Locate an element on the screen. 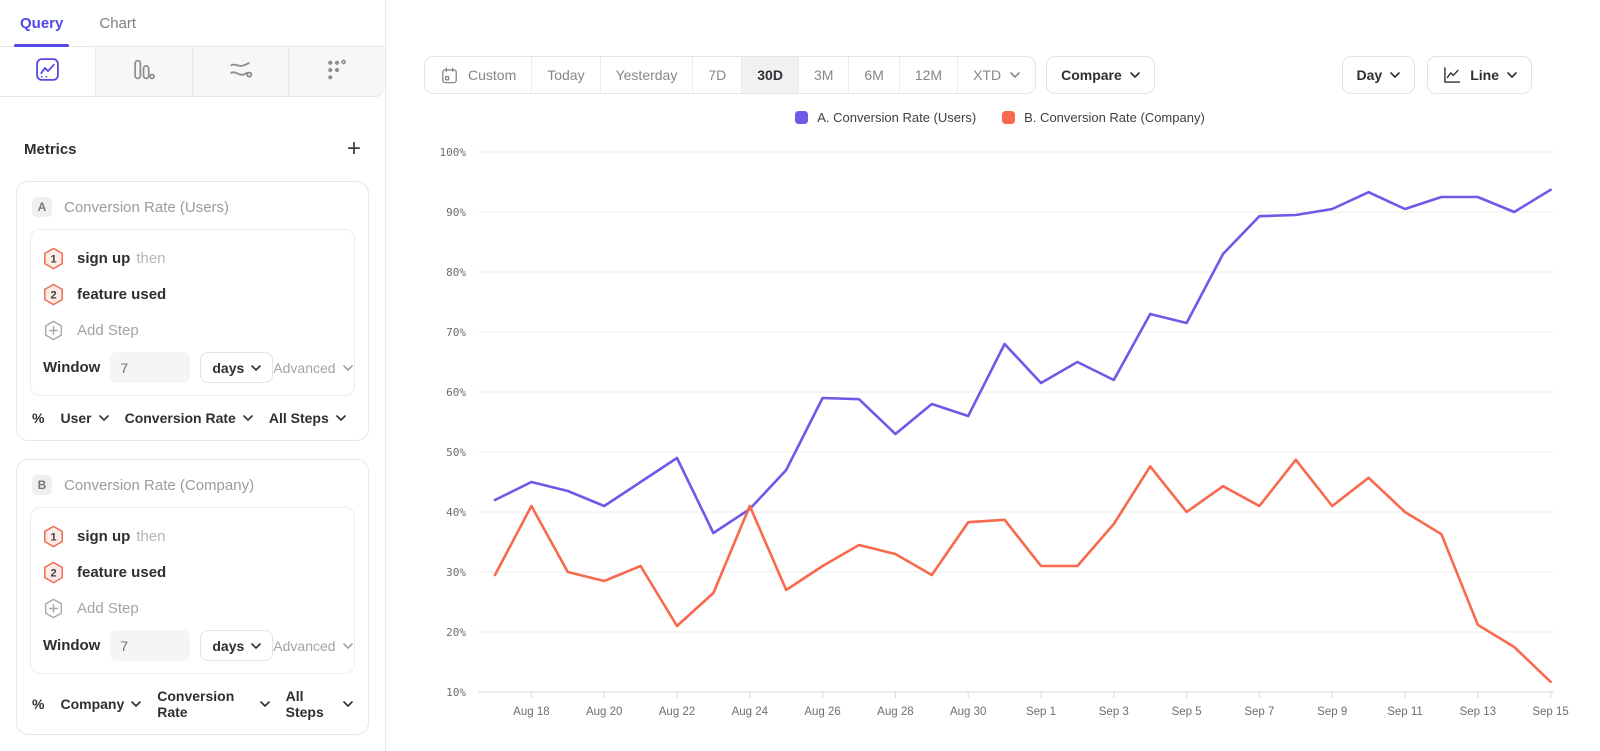  tab-insights-chart is located at coordinates (48, 71).